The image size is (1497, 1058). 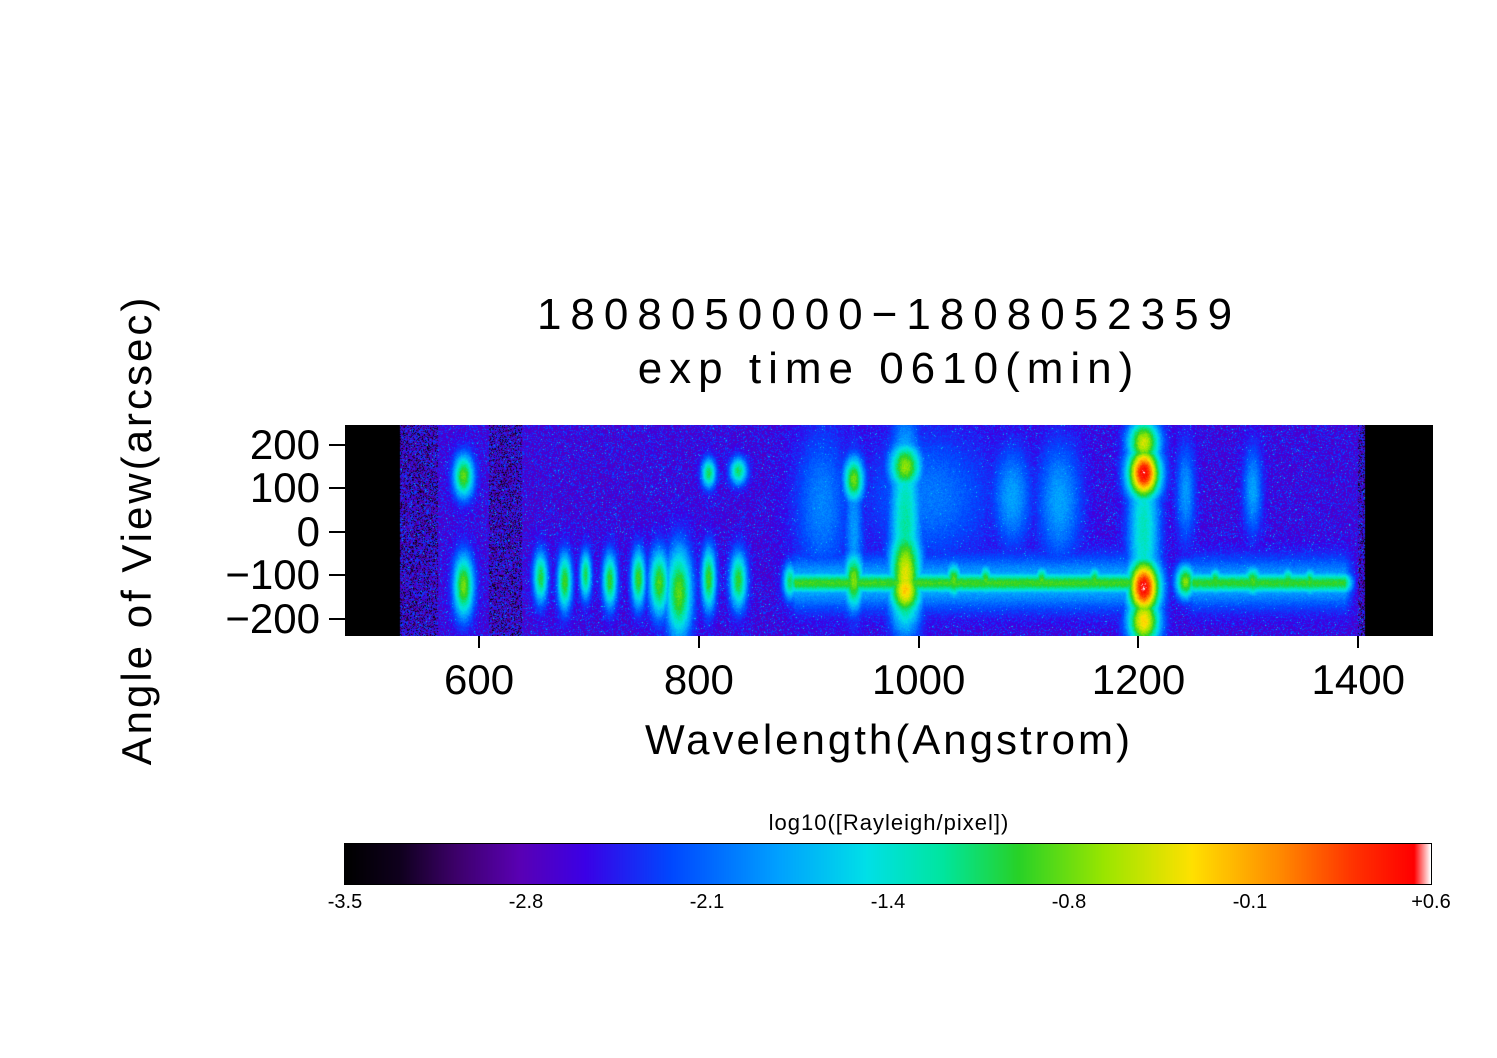 I want to click on y-tick-label: −100, so click(x=272, y=575).